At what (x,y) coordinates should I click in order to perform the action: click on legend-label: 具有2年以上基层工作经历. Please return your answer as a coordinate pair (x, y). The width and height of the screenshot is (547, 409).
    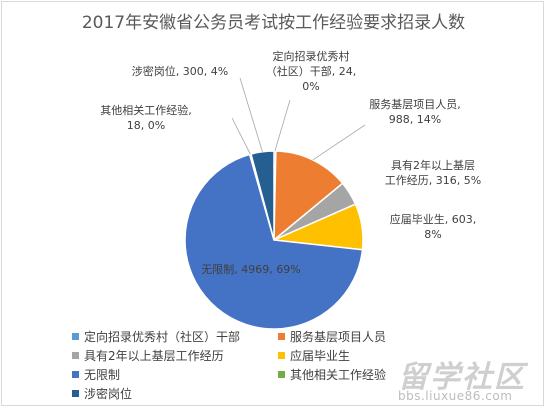
    Looking at the image, I should click on (154, 356).